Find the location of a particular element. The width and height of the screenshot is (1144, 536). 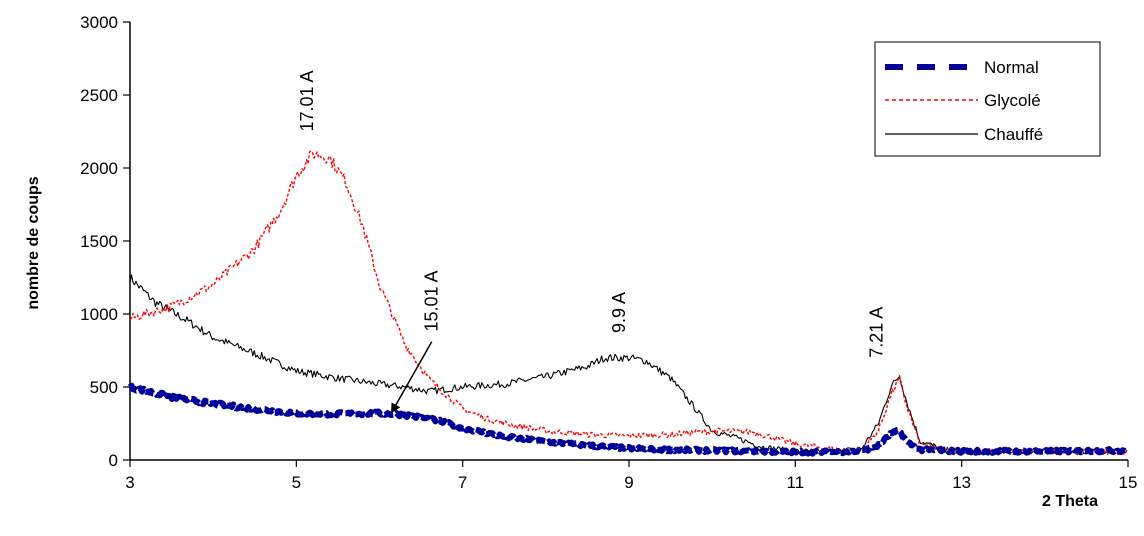

y-tick-label: 1500 is located at coordinates (99, 241).